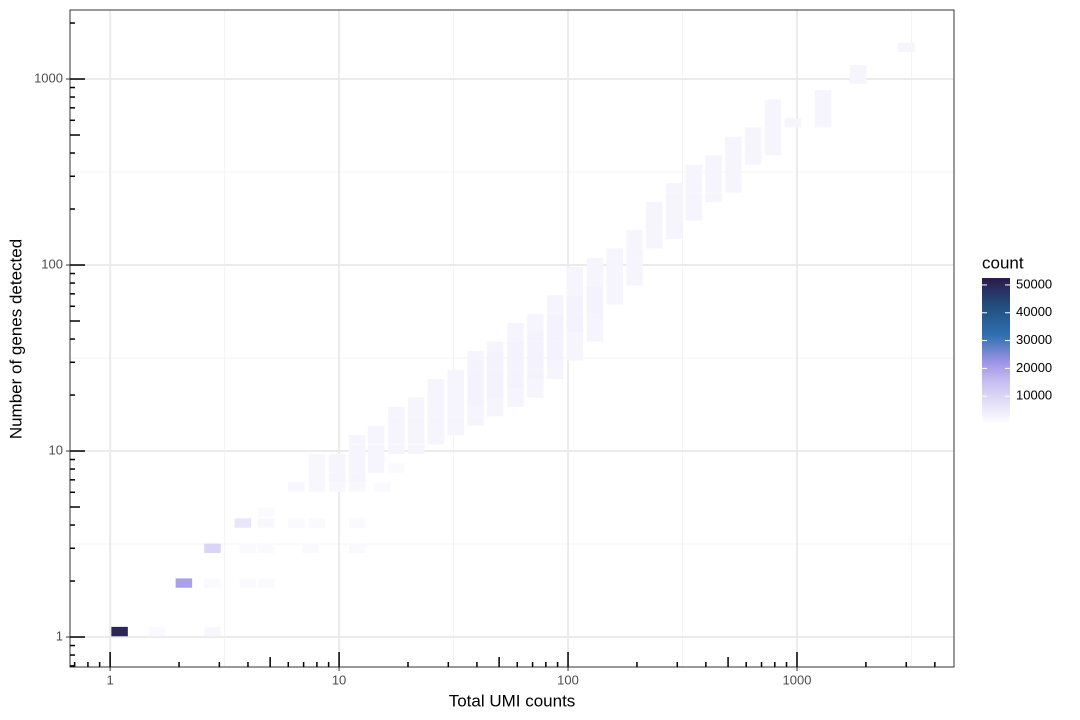 The width and height of the screenshot is (1080, 720). Describe the element at coordinates (1034, 283) in the screenshot. I see `colorbar-label: 50000` at that location.